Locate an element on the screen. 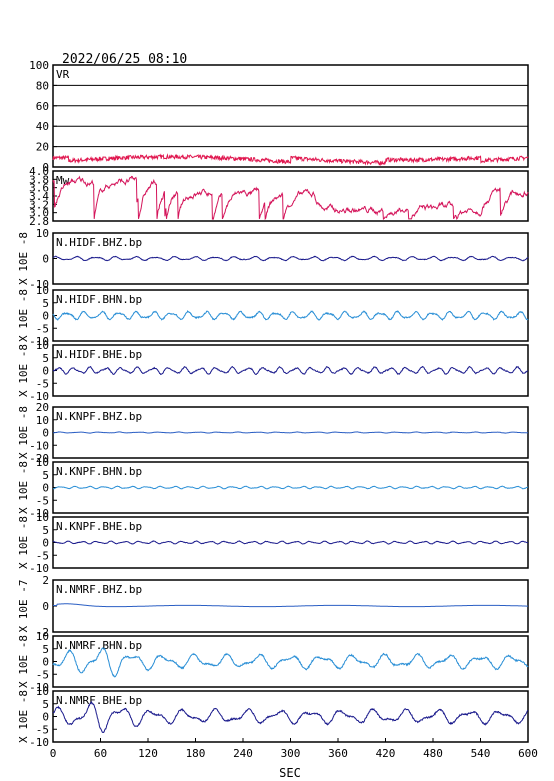 The image size is (554, 781). series-line-N.NMRF.BHE.bp is located at coordinates (290, 716).